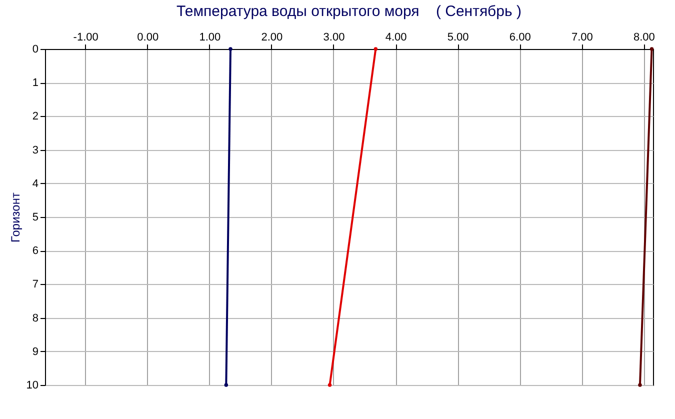  Describe the element at coordinates (334, 38) in the screenshot. I see `x-tick-label: 3.00` at that location.